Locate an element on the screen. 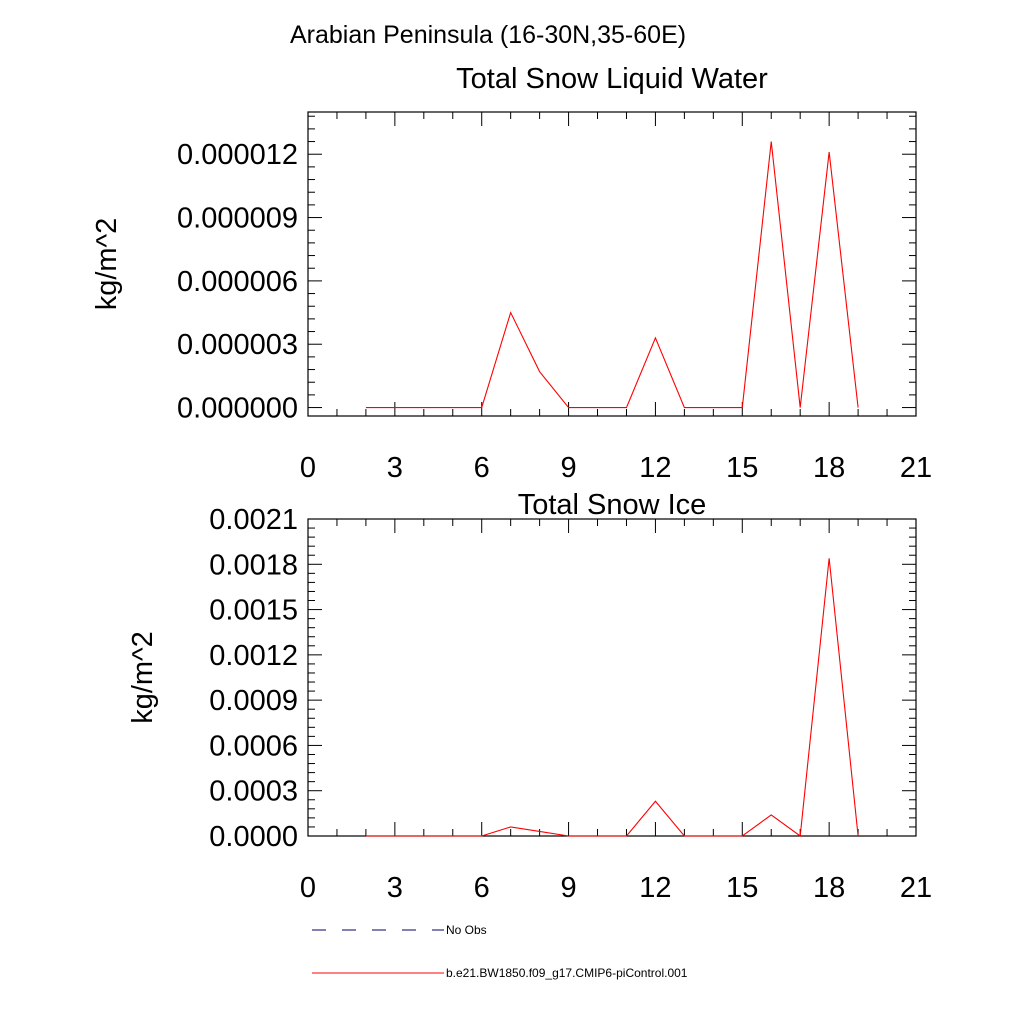 The image size is (1024, 1024). y-tick-label: 0.0015 is located at coordinates (253, 611).